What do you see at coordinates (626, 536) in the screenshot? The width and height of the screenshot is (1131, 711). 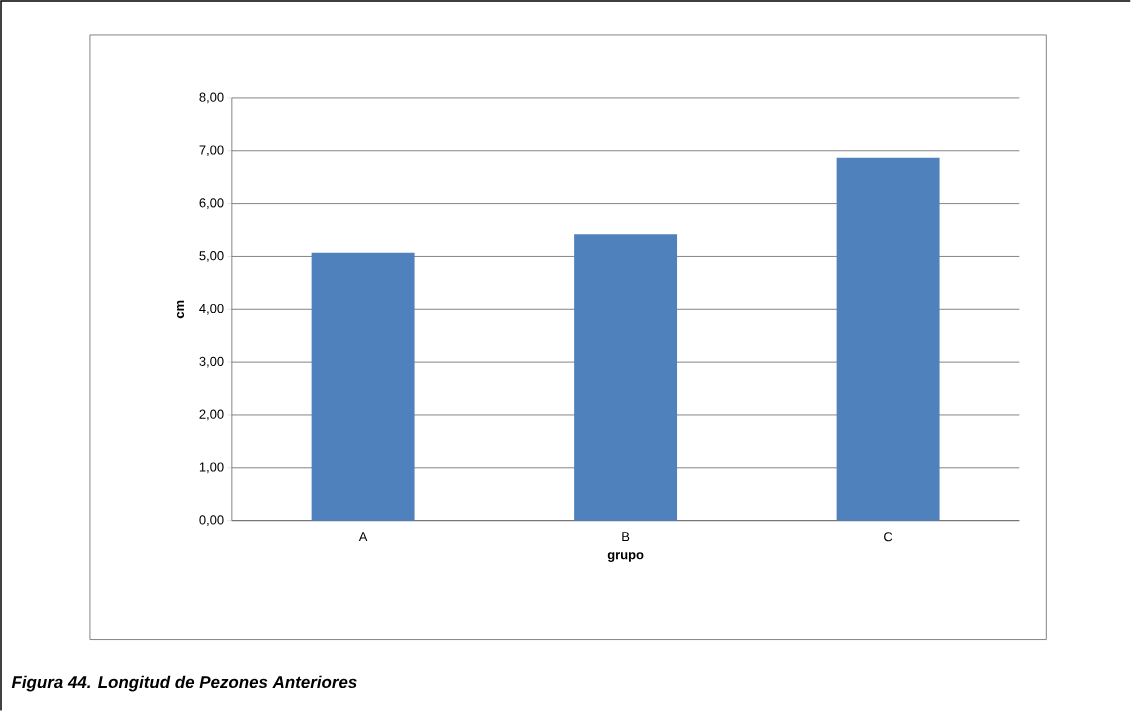 I see `x-tick-label: B` at bounding box center [626, 536].